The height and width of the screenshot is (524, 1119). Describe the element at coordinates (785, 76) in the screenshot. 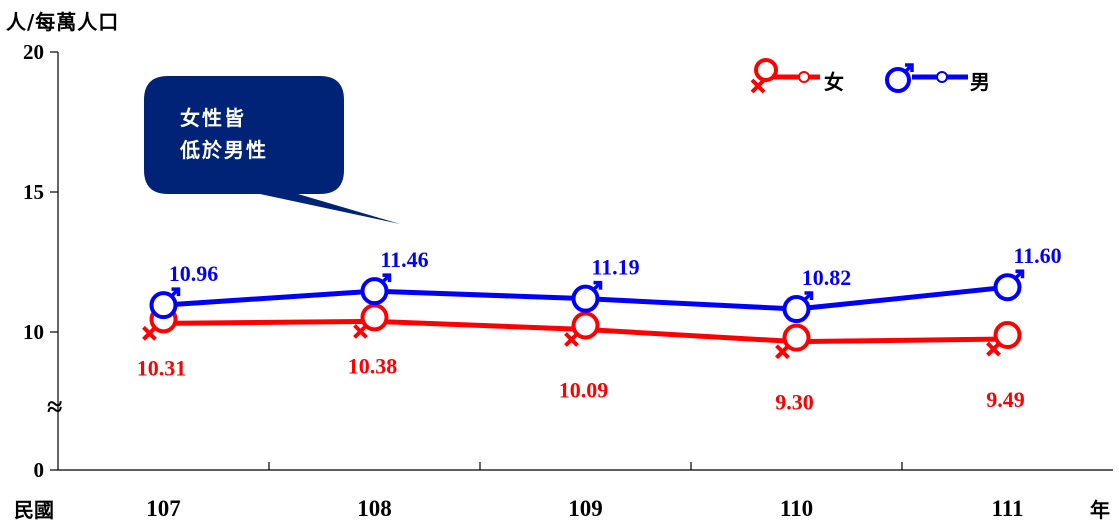

I see `legend-female-icon` at that location.